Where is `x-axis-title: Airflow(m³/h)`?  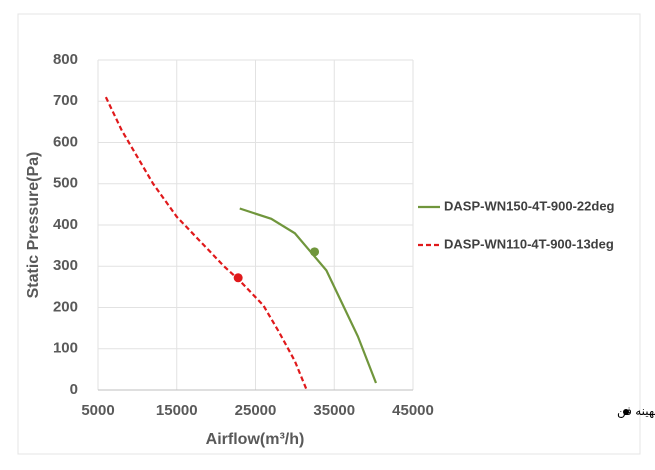
x-axis-title: Airflow(m³/h) is located at coordinates (255, 439).